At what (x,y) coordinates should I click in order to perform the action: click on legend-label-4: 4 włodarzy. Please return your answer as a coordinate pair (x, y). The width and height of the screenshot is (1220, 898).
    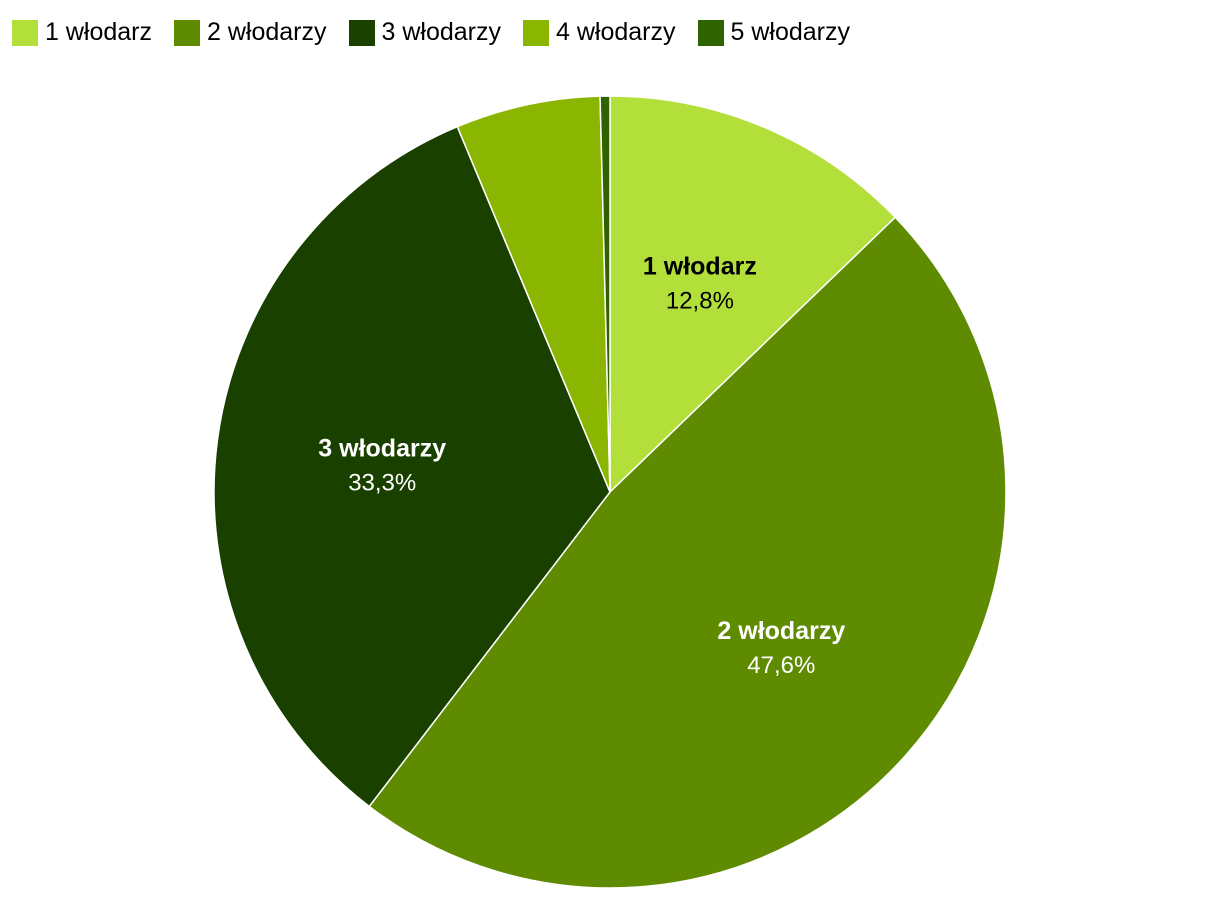
    Looking at the image, I should click on (616, 32).